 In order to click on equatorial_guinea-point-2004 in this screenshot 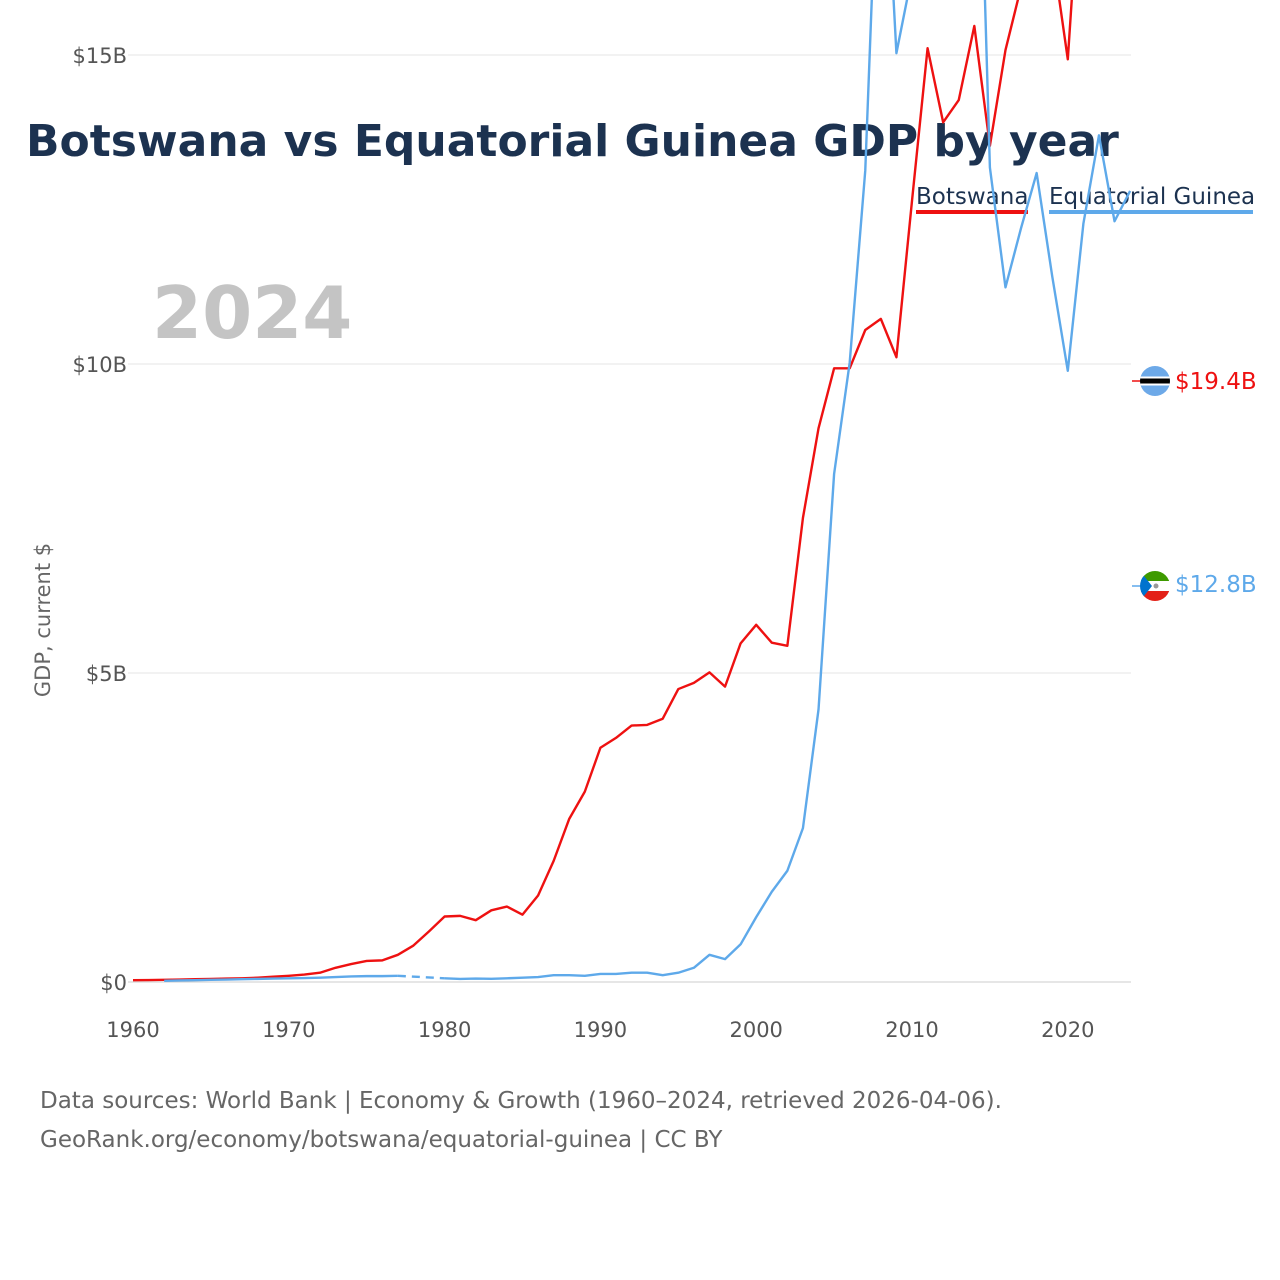, I will do `click(819, 709)`.